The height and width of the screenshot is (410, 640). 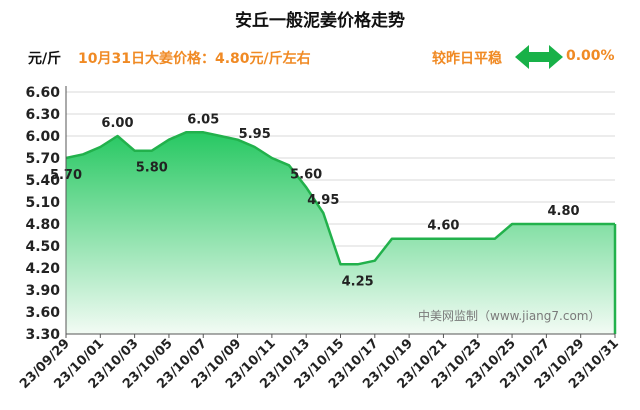 What do you see at coordinates (42, 93) in the screenshot?
I see `y-tick-label: 6.60` at bounding box center [42, 93].